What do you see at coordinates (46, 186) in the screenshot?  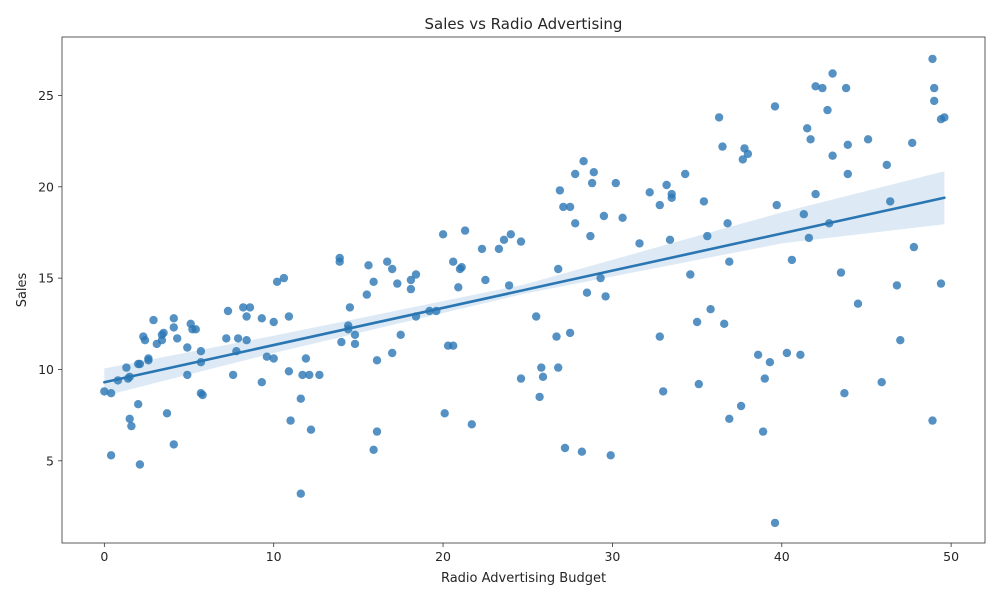 I see `y-tick-label: 20` at bounding box center [46, 186].